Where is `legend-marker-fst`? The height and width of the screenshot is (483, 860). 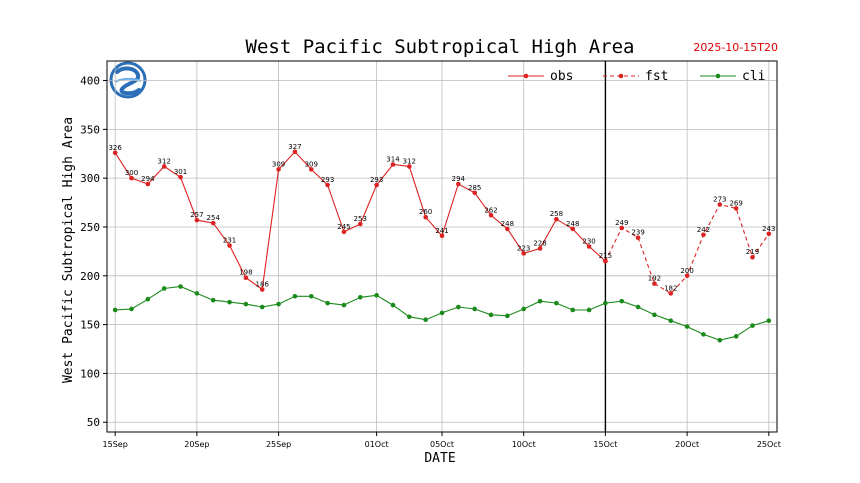 legend-marker-fst is located at coordinates (621, 76).